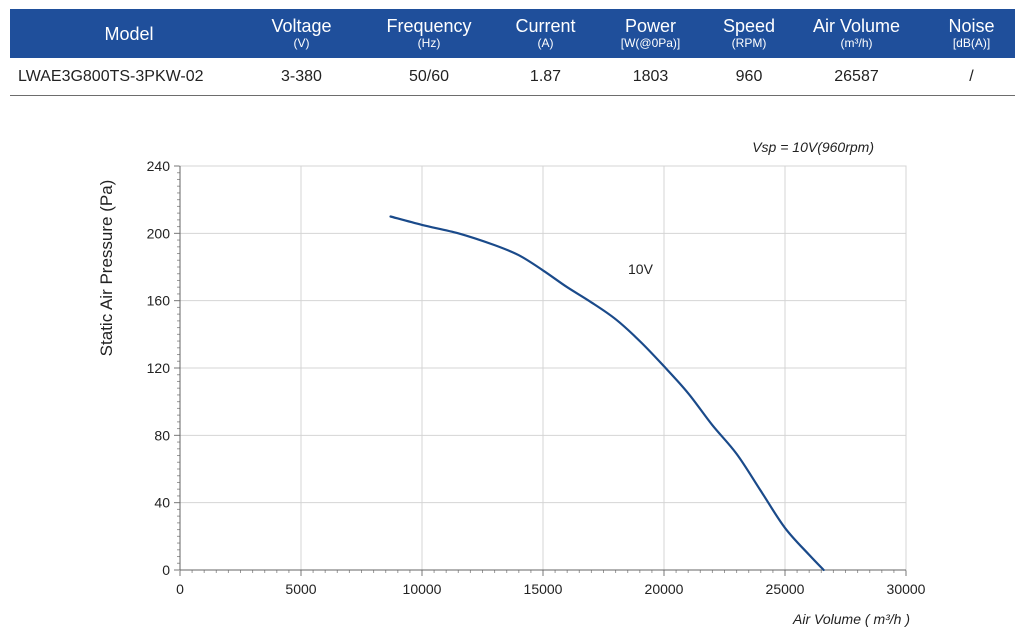  I want to click on col-frequency: Frequency (Hz), so click(429, 33).